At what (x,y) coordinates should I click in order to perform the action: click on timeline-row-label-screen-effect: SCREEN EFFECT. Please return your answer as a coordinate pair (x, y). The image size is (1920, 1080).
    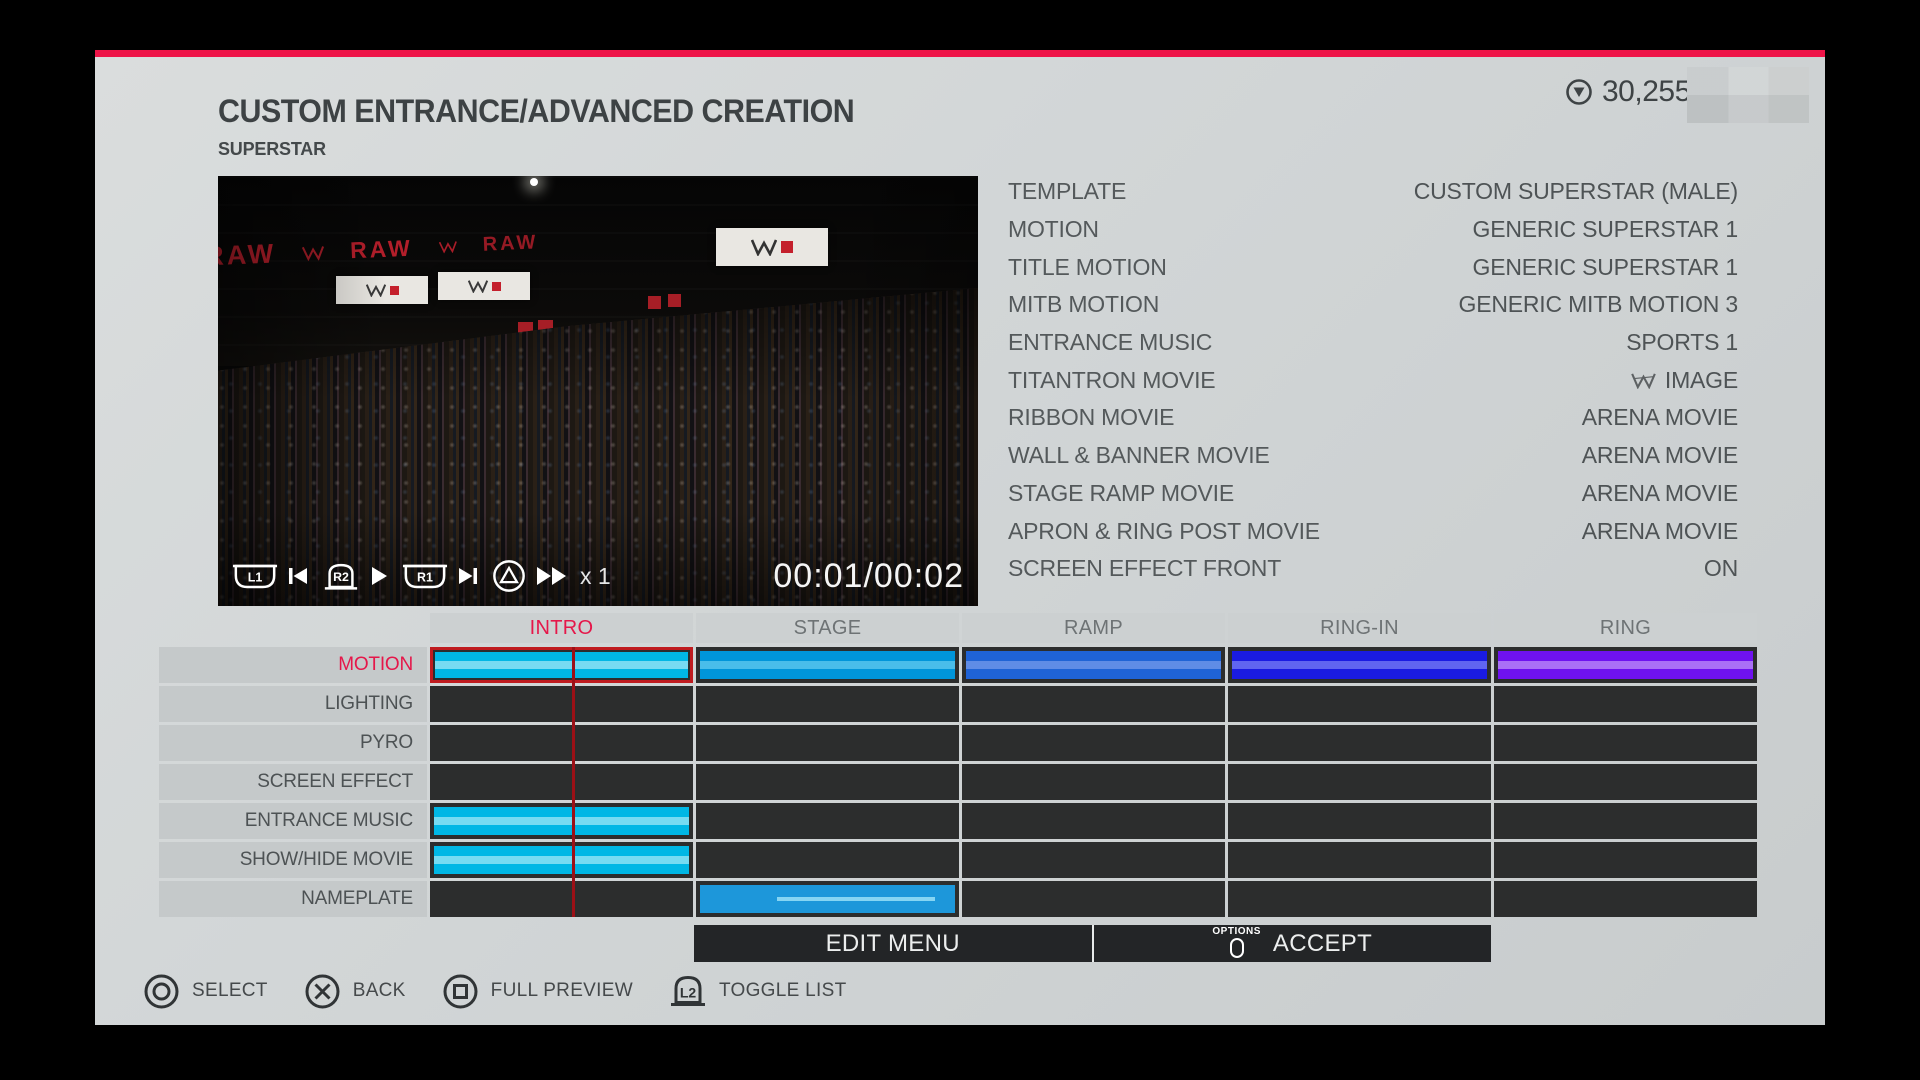
    Looking at the image, I should click on (293, 782).